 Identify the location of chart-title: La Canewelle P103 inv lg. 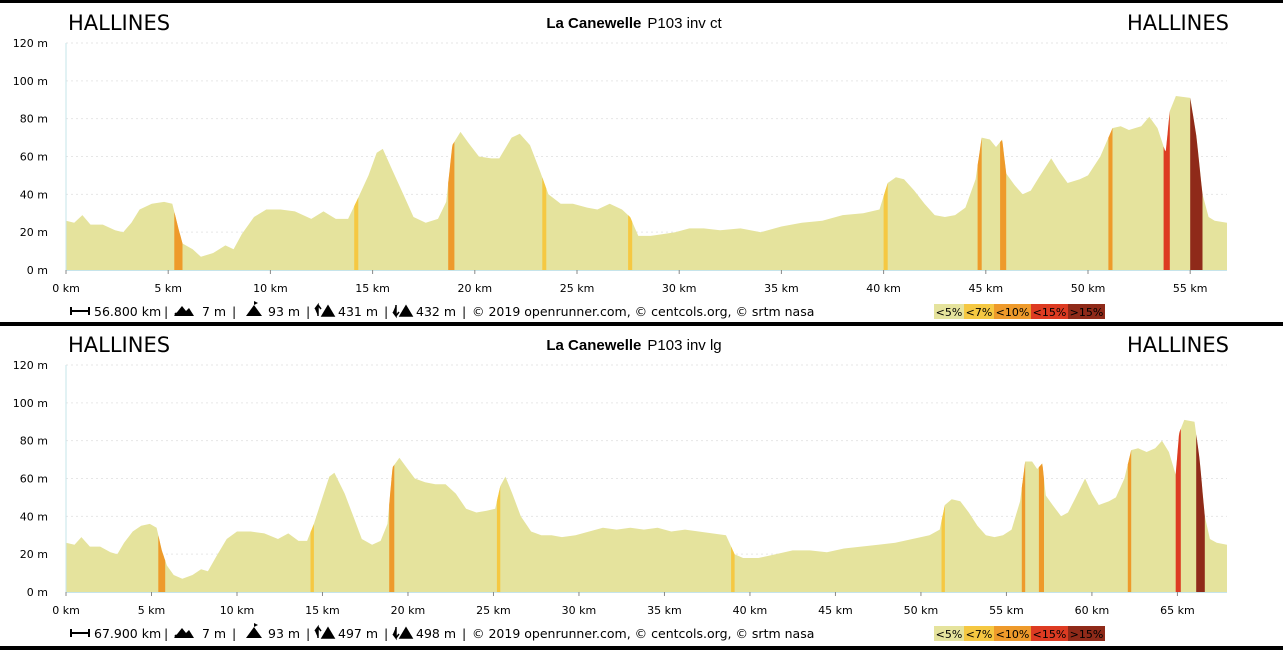
(633, 345).